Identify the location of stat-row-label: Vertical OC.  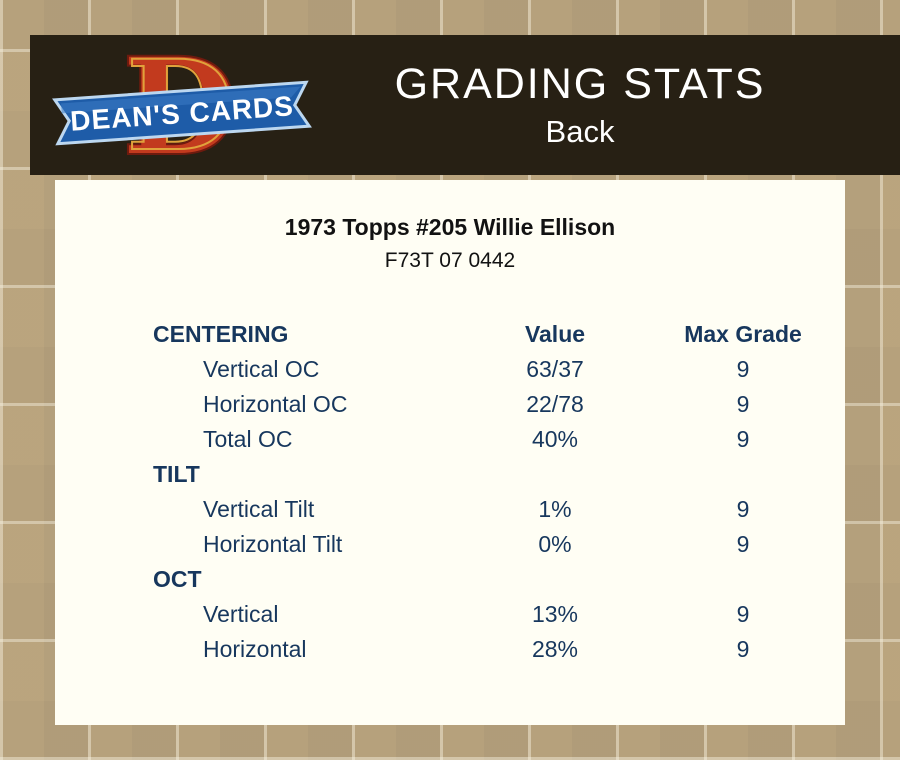
(261, 369).